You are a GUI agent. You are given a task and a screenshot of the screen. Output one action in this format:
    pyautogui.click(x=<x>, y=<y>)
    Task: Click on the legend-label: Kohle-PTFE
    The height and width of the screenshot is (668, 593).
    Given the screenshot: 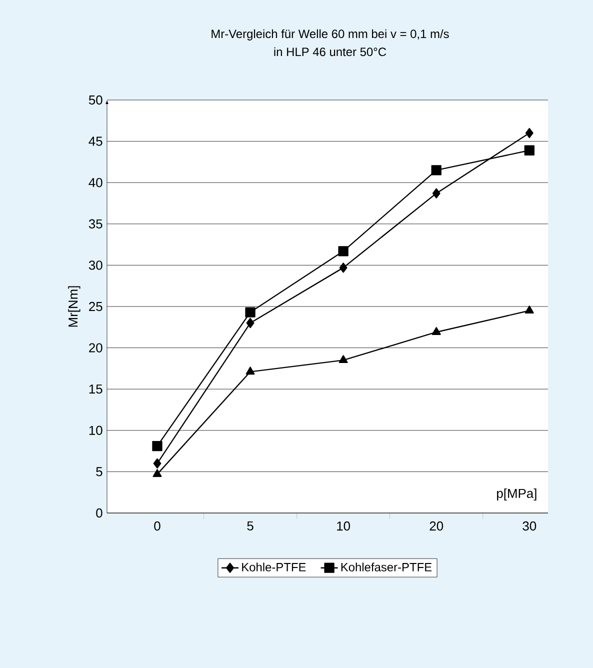 What is the action you would take?
    pyautogui.click(x=274, y=567)
    